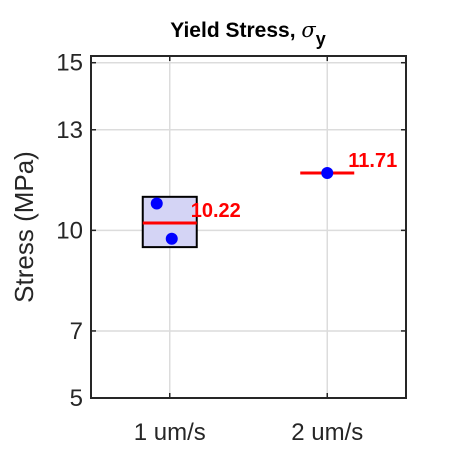  Describe the element at coordinates (216, 211) in the screenshot. I see `median-label-0: 10.22` at that location.